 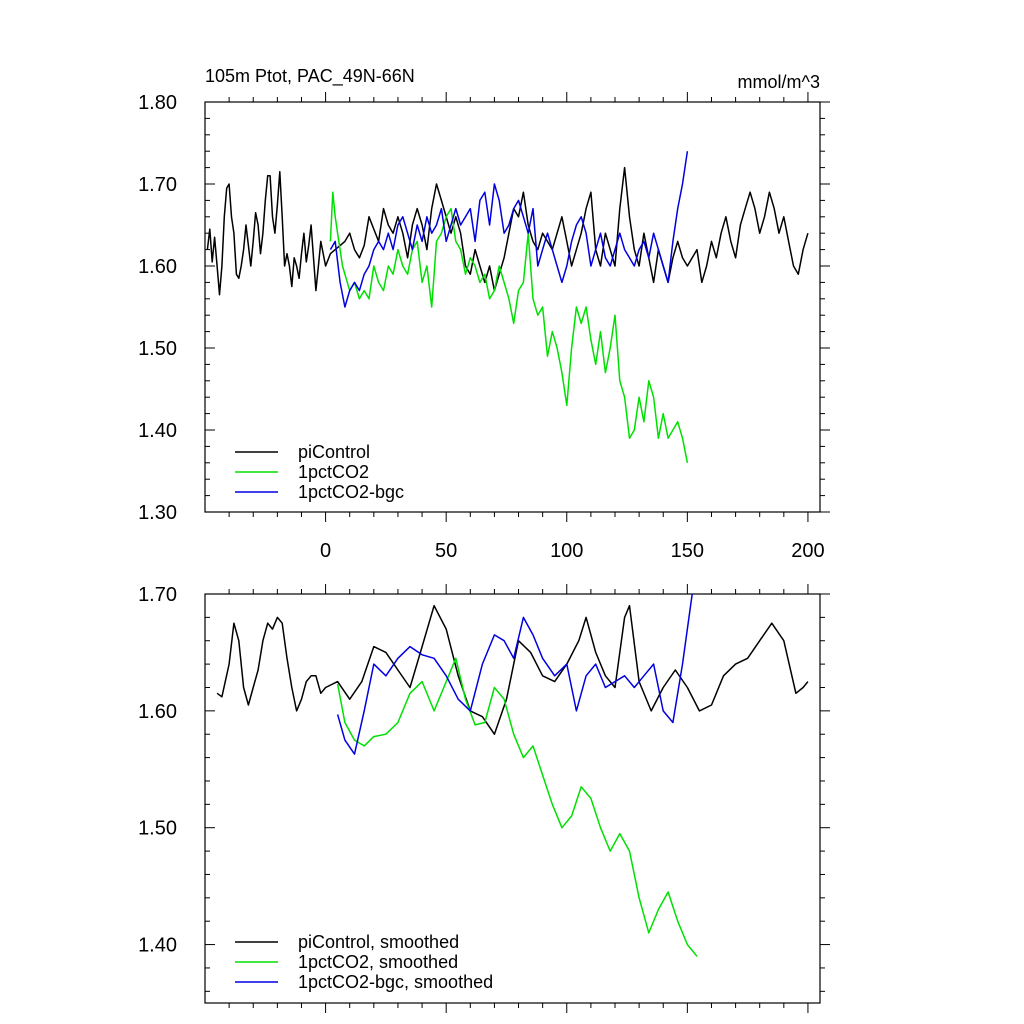 What do you see at coordinates (517, 807) in the screenshot?
I see `series-line-1pctco2-smoothed` at bounding box center [517, 807].